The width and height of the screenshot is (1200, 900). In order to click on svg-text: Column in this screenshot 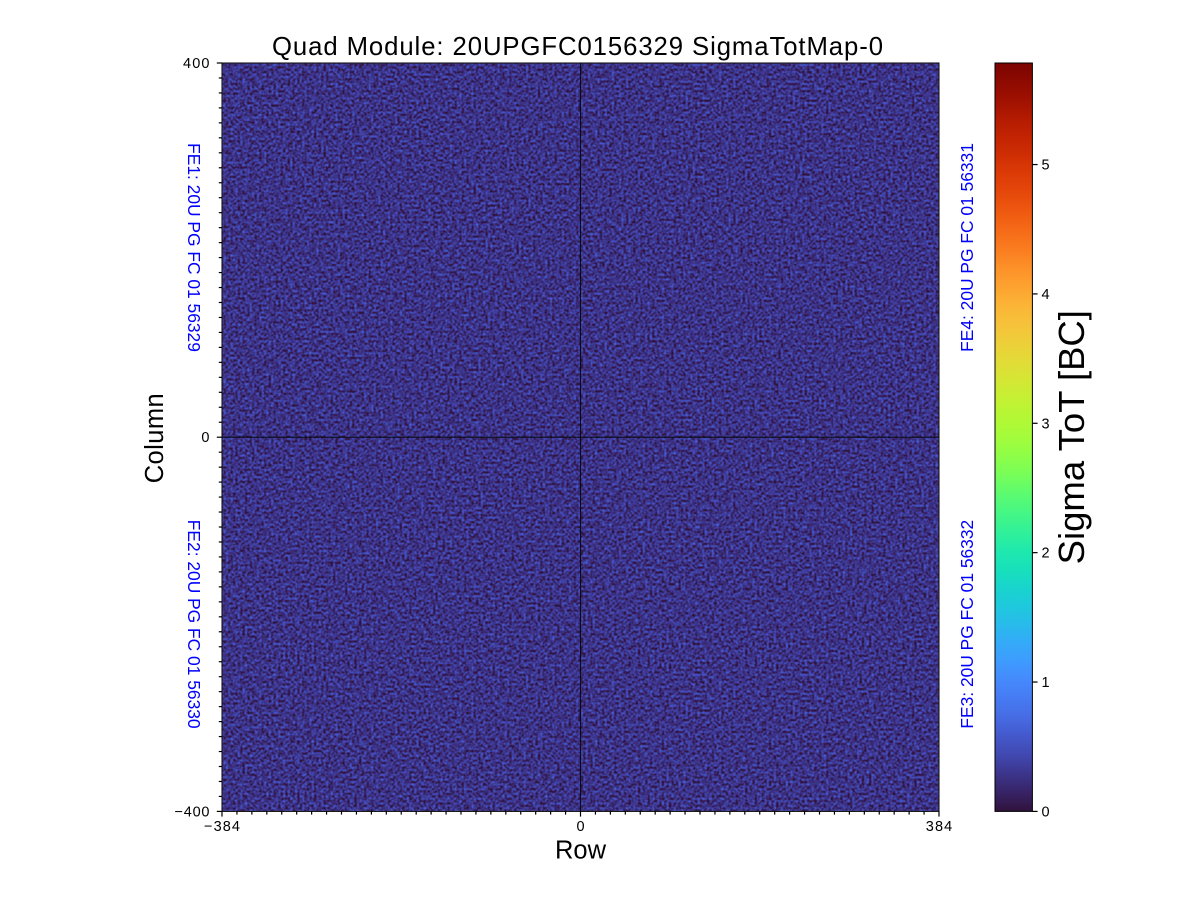, I will do `click(155, 438)`.